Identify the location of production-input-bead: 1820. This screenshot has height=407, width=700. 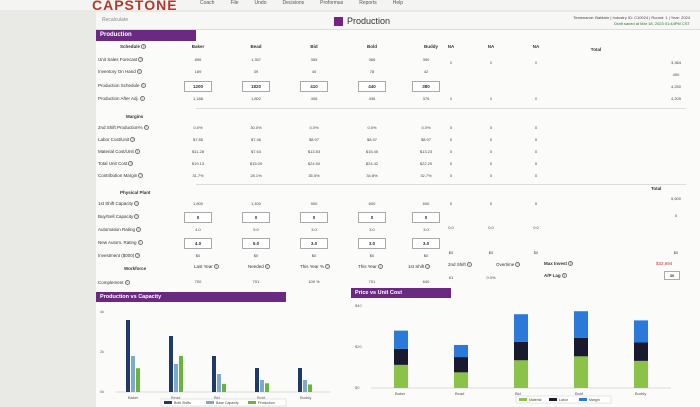
(256, 86).